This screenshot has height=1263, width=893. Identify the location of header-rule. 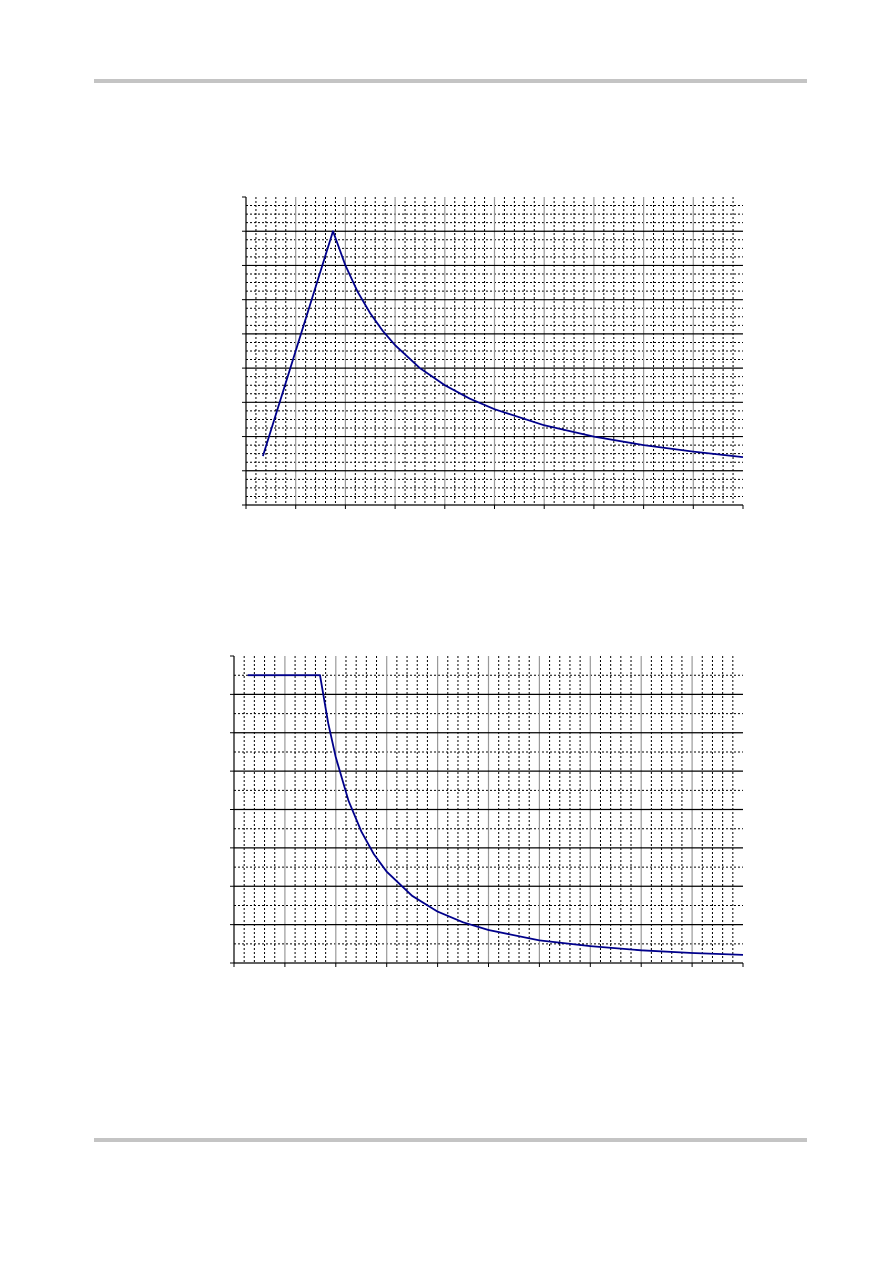
(450, 81).